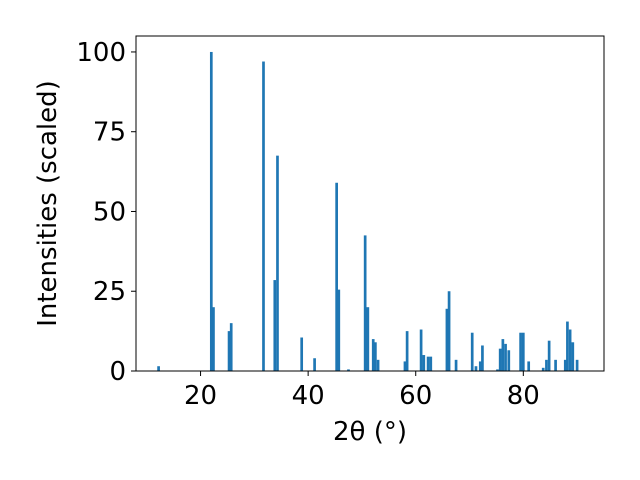 The height and width of the screenshot is (480, 640). What do you see at coordinates (101, 53) in the screenshot?
I see `y-tick-label: 100` at bounding box center [101, 53].